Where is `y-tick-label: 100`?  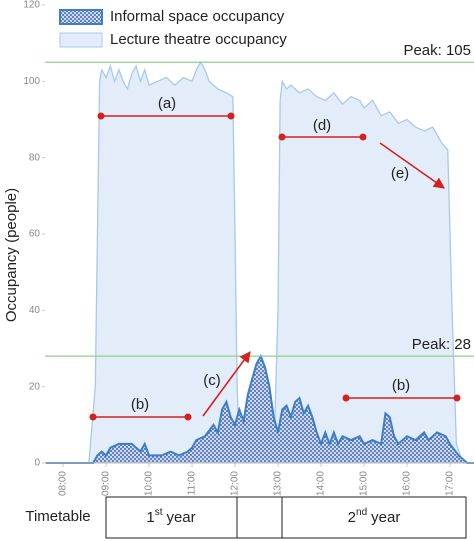
y-tick-label: 100 is located at coordinates (31, 81).